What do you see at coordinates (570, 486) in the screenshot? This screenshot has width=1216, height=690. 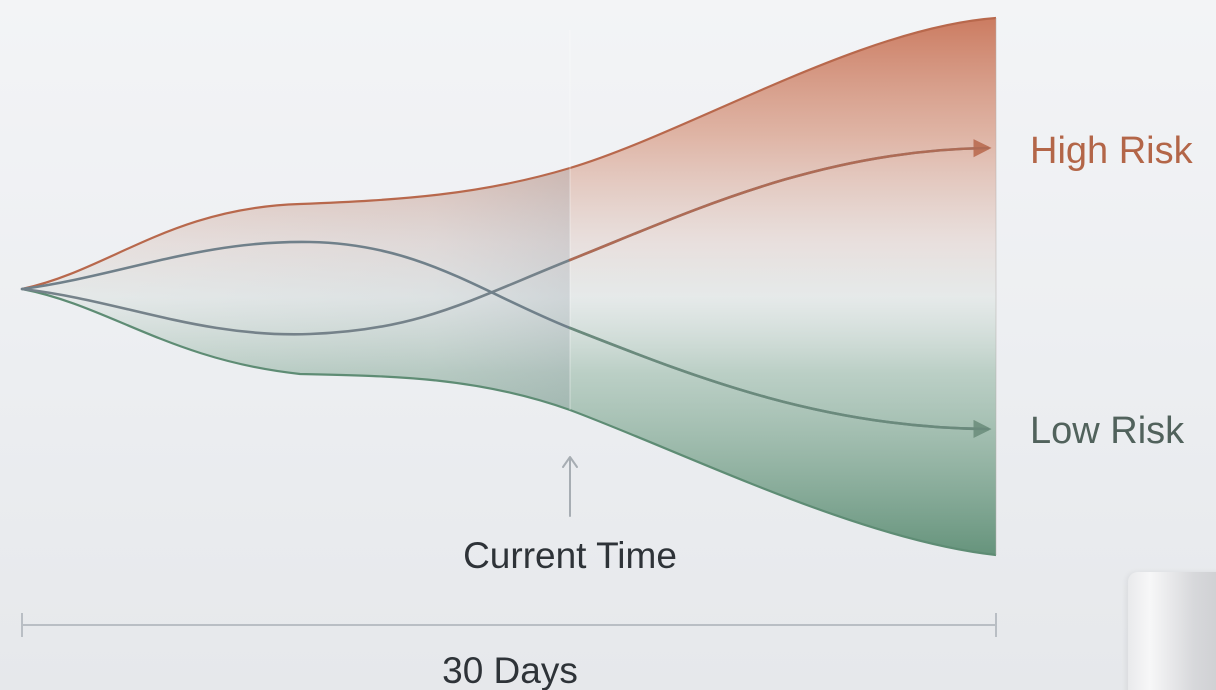 I see `current-time-arrow-icon` at bounding box center [570, 486].